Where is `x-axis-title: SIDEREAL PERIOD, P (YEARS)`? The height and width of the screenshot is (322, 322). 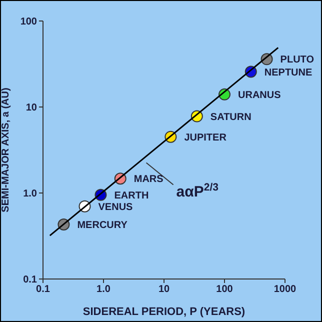 x-axis-title: SIDEREAL PERIOD, P (YEARS) is located at coordinates (164, 312).